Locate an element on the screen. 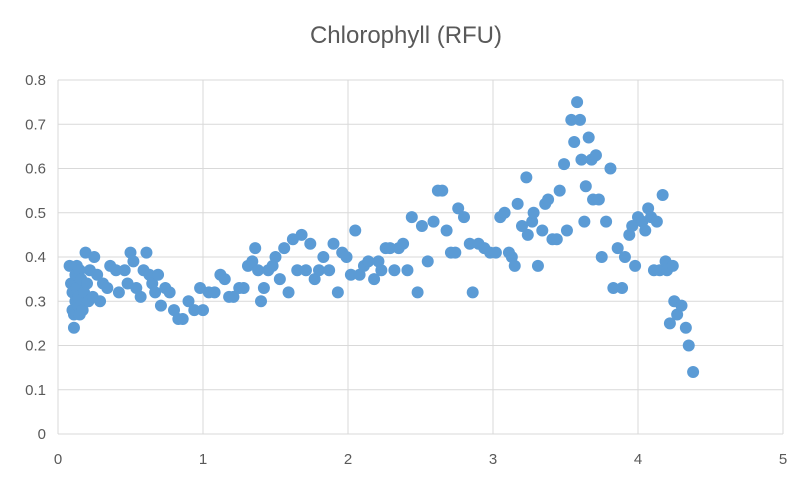  y-tick-label: 0.4 is located at coordinates (35, 257).